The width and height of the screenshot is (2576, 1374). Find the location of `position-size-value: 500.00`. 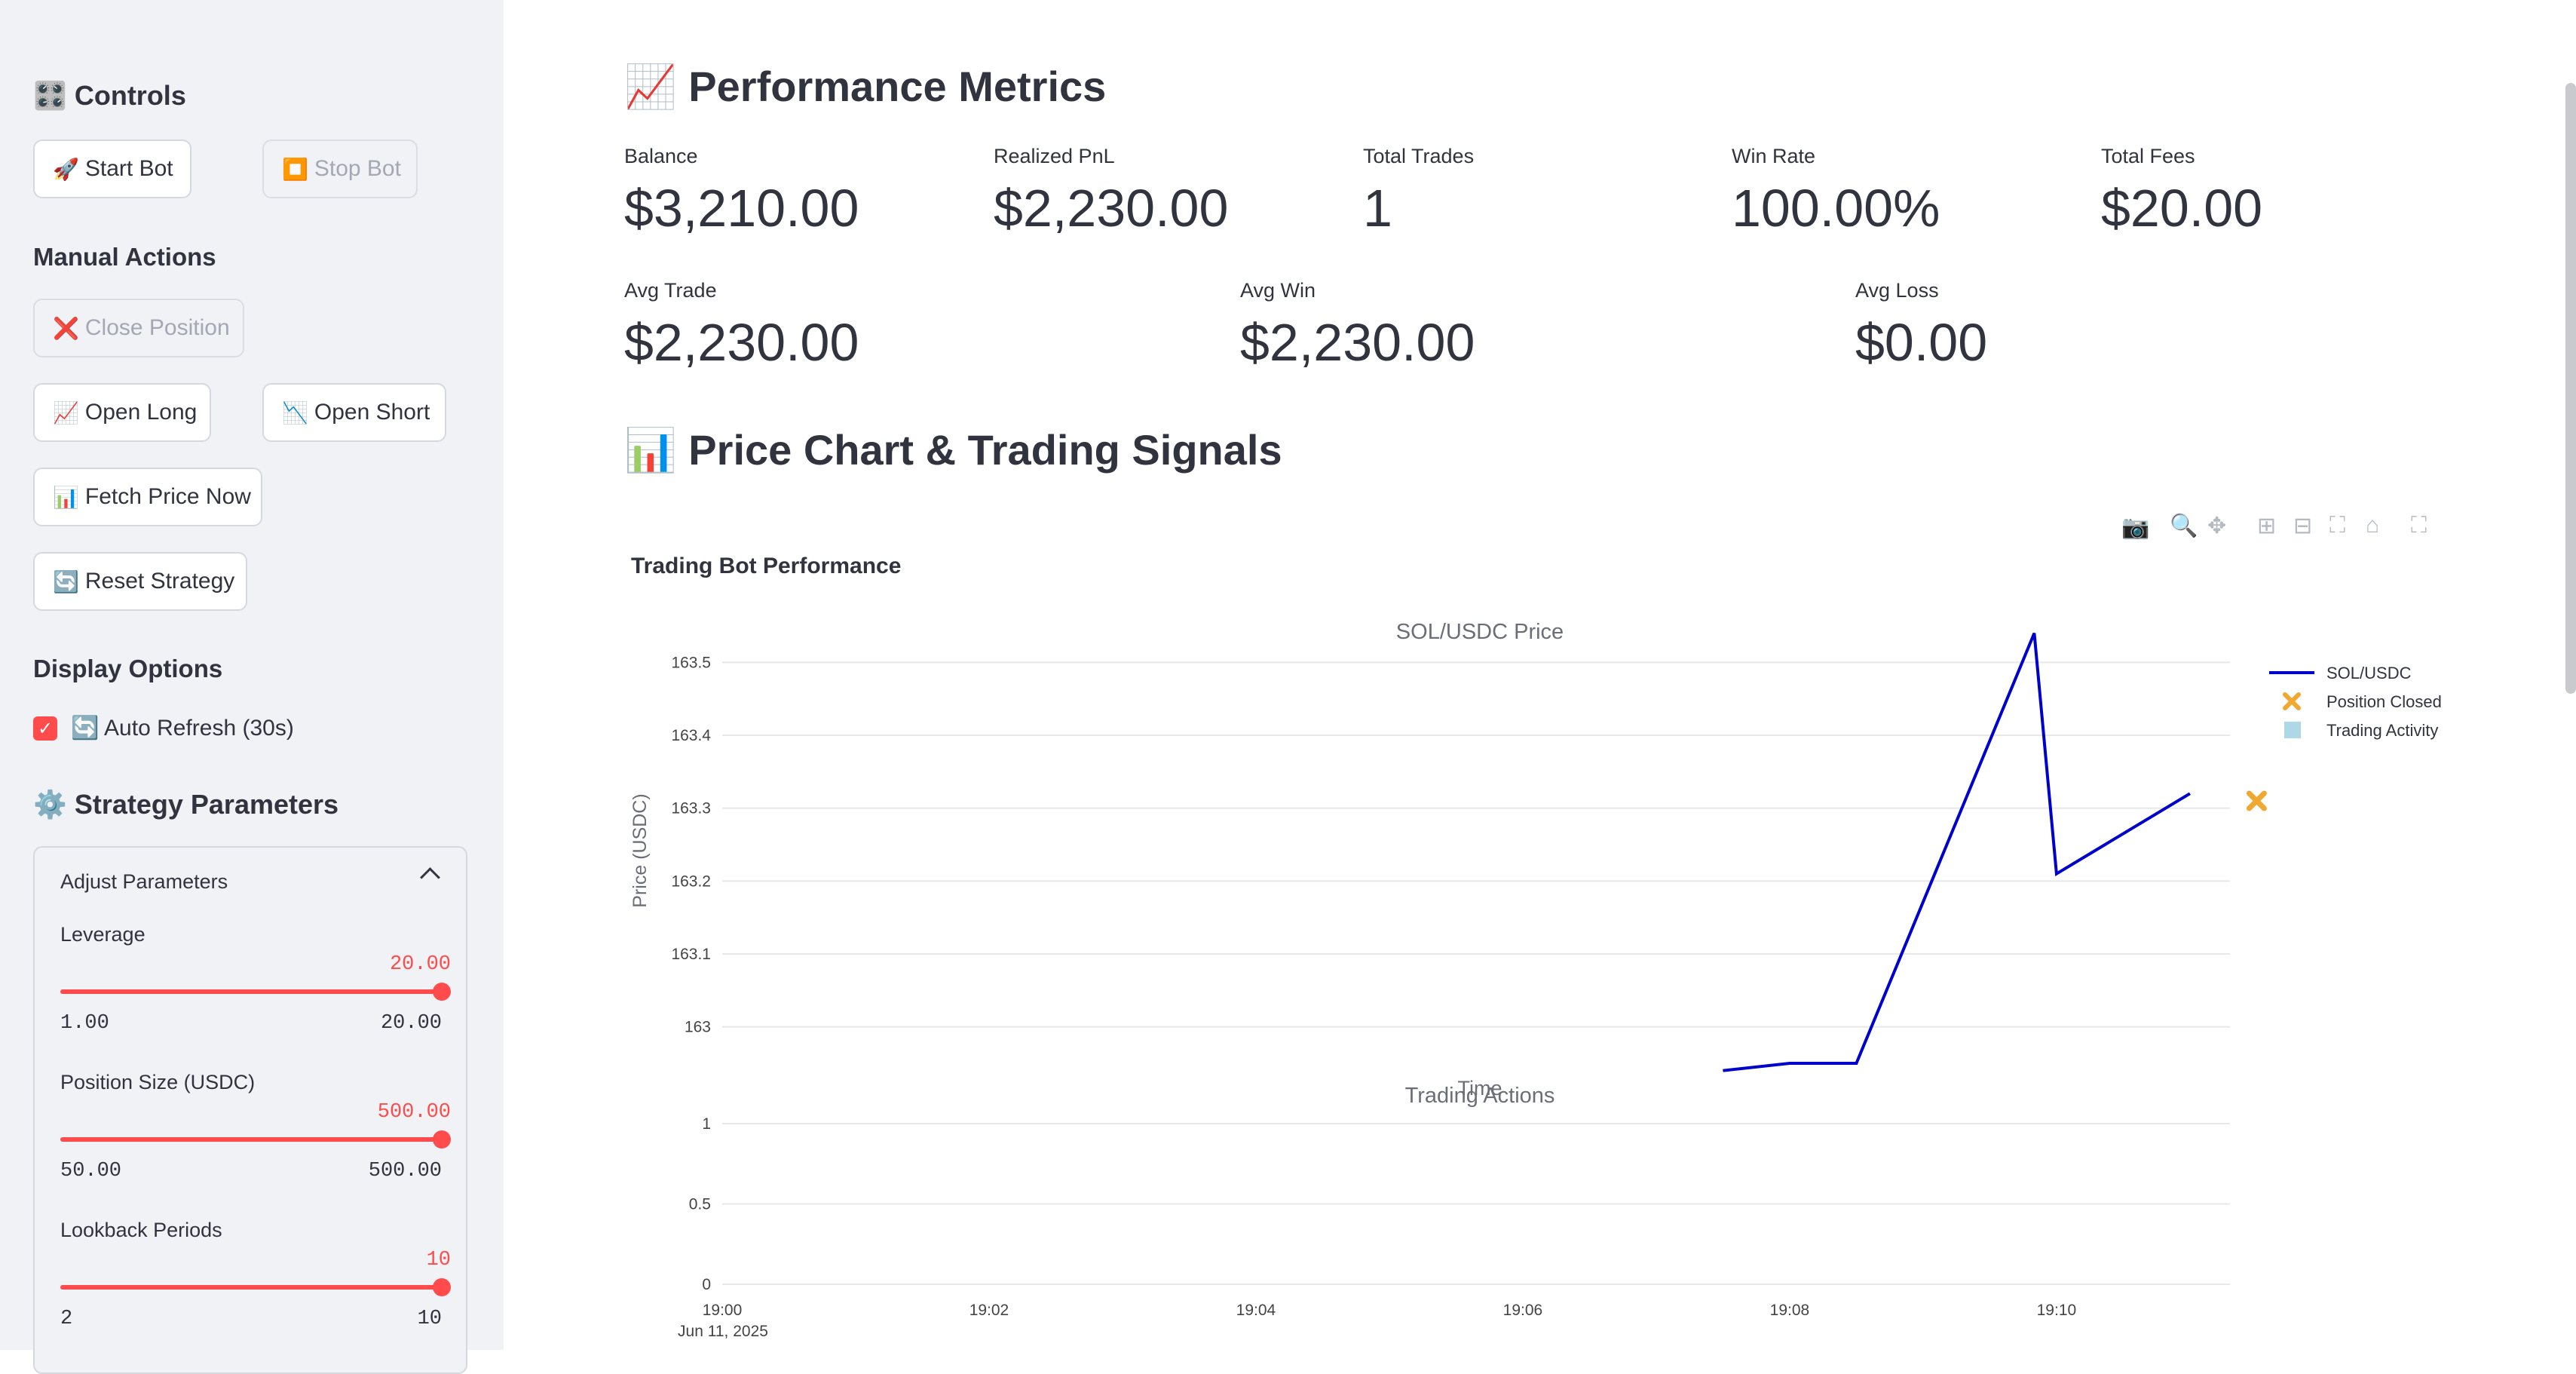

position-size-value: 500.00 is located at coordinates (414, 1112).